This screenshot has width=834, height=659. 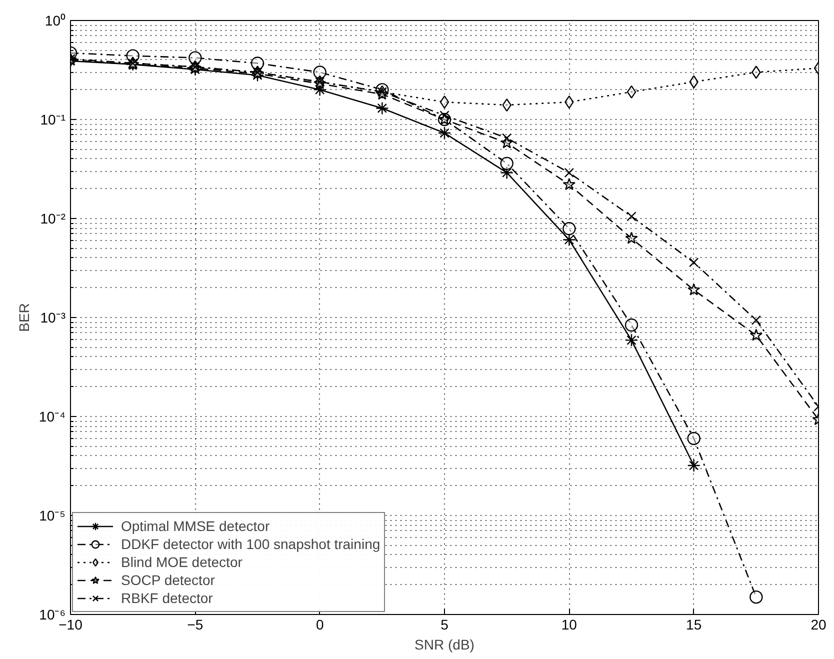 What do you see at coordinates (694, 624) in the screenshot?
I see `x-tick-label: 15` at bounding box center [694, 624].